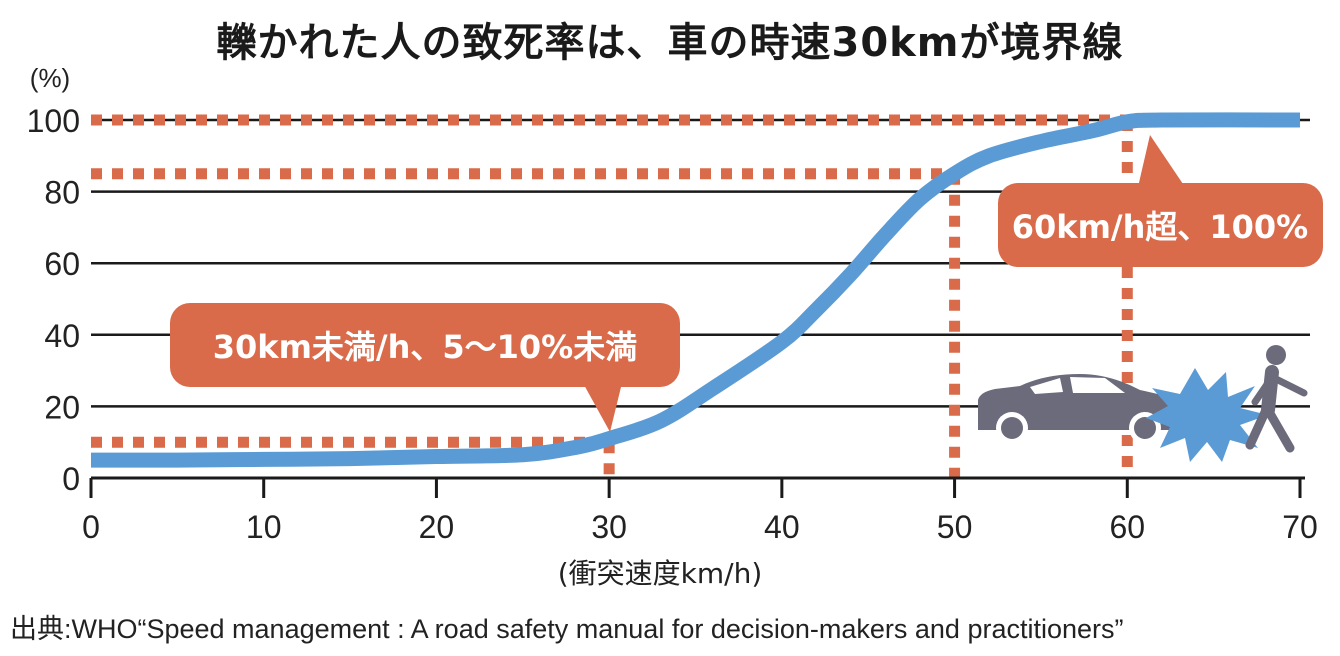  I want to click on y-tick-label: 80, so click(62, 193).